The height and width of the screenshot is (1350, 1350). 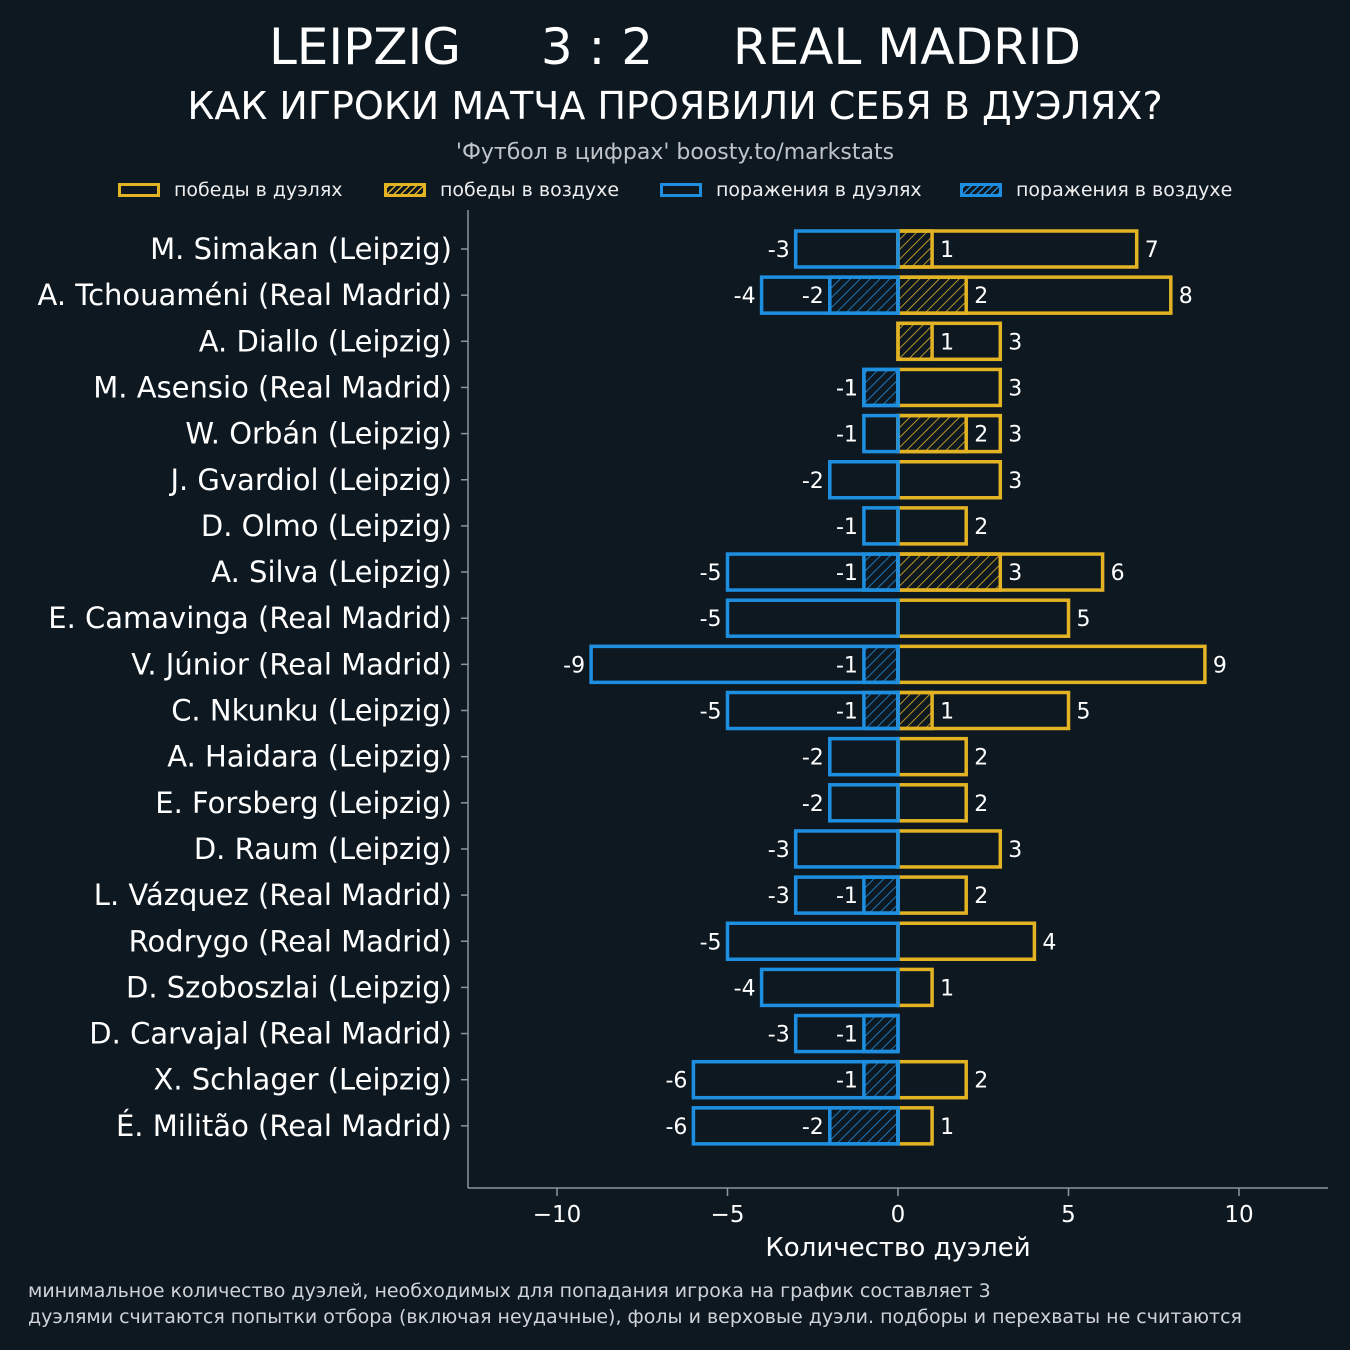 I want to click on legend-item-wins: победы в дуэлях, so click(x=230, y=190).